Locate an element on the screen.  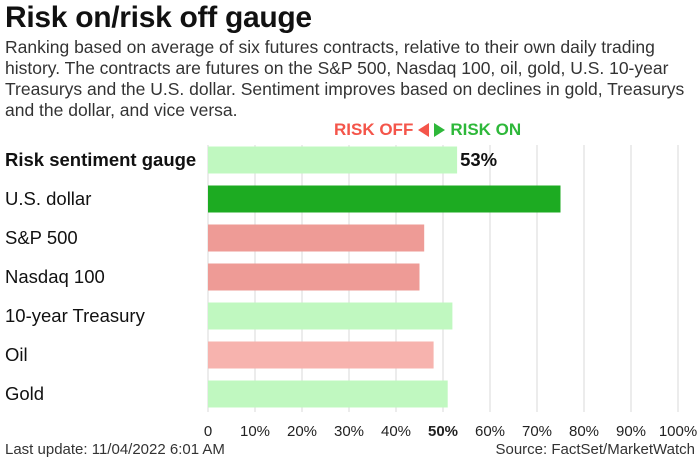
risk-on-label: RISK ON is located at coordinates (486, 129).